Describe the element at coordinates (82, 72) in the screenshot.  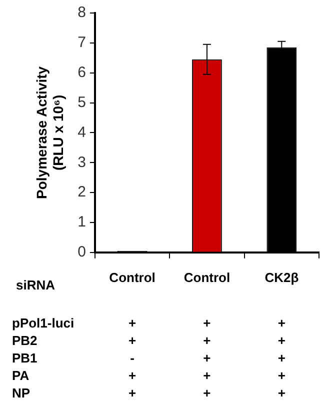
I see `y-tick-label: 6` at that location.